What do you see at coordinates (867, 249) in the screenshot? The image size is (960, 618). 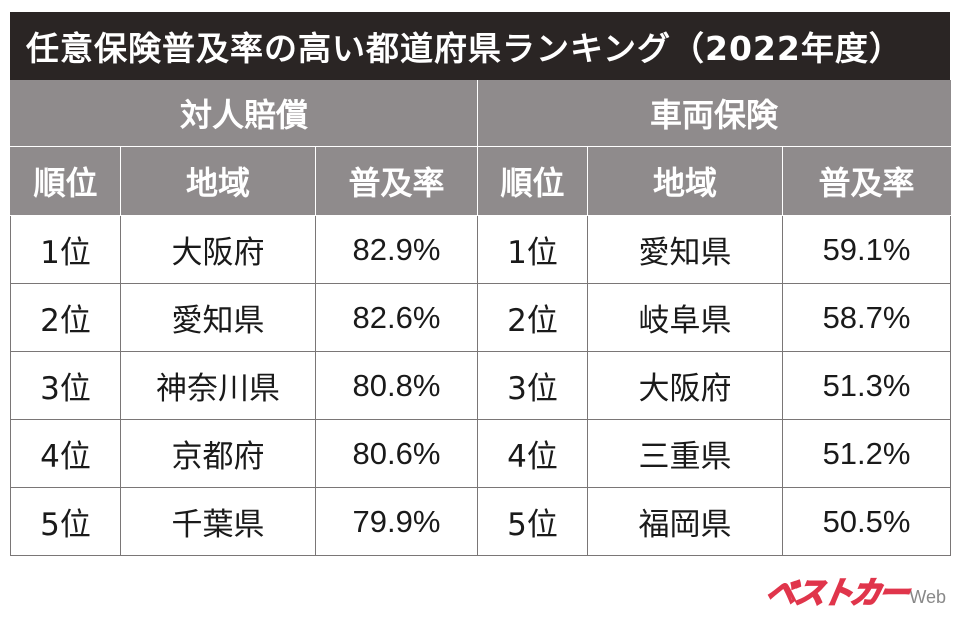 I see `rate-cell: 59.1%` at bounding box center [867, 249].